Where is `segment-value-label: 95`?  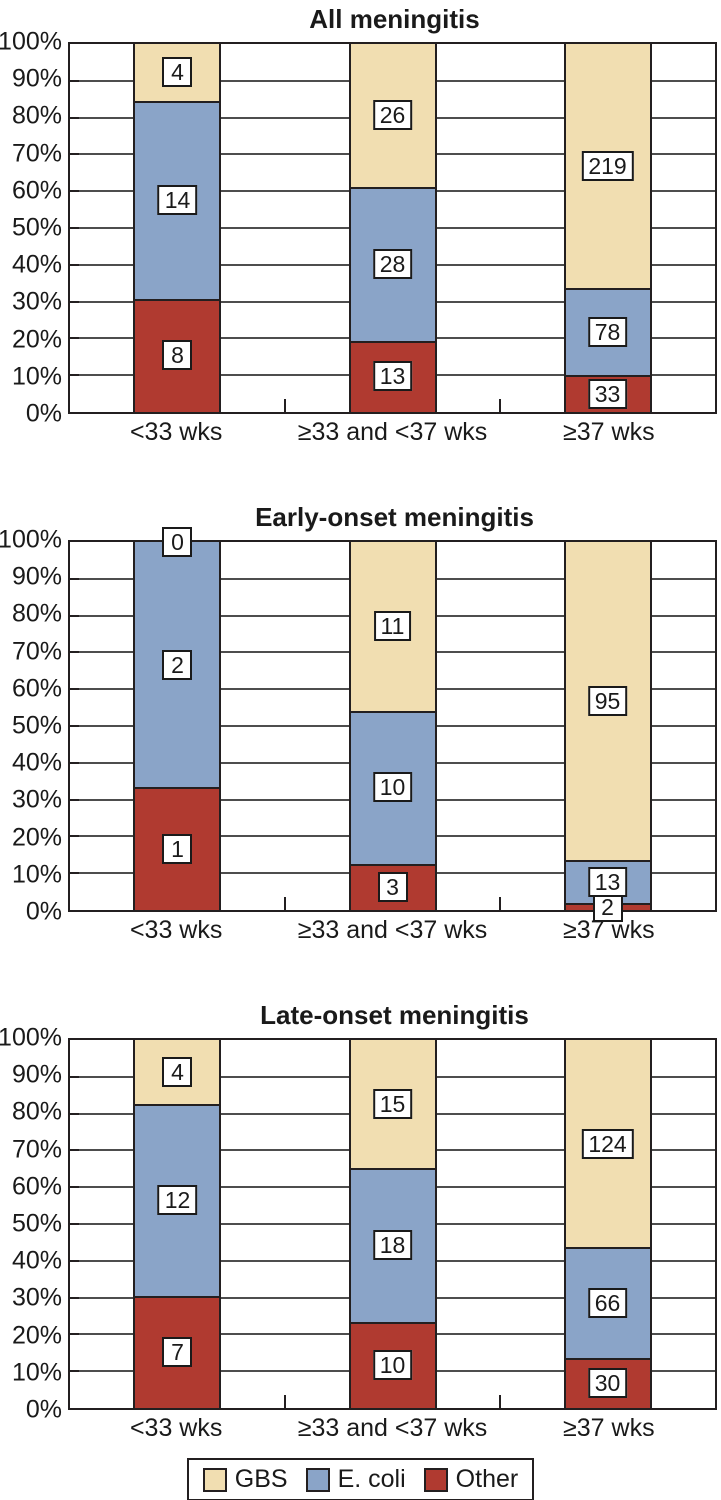
segment-value-label: 95 is located at coordinates (607, 700).